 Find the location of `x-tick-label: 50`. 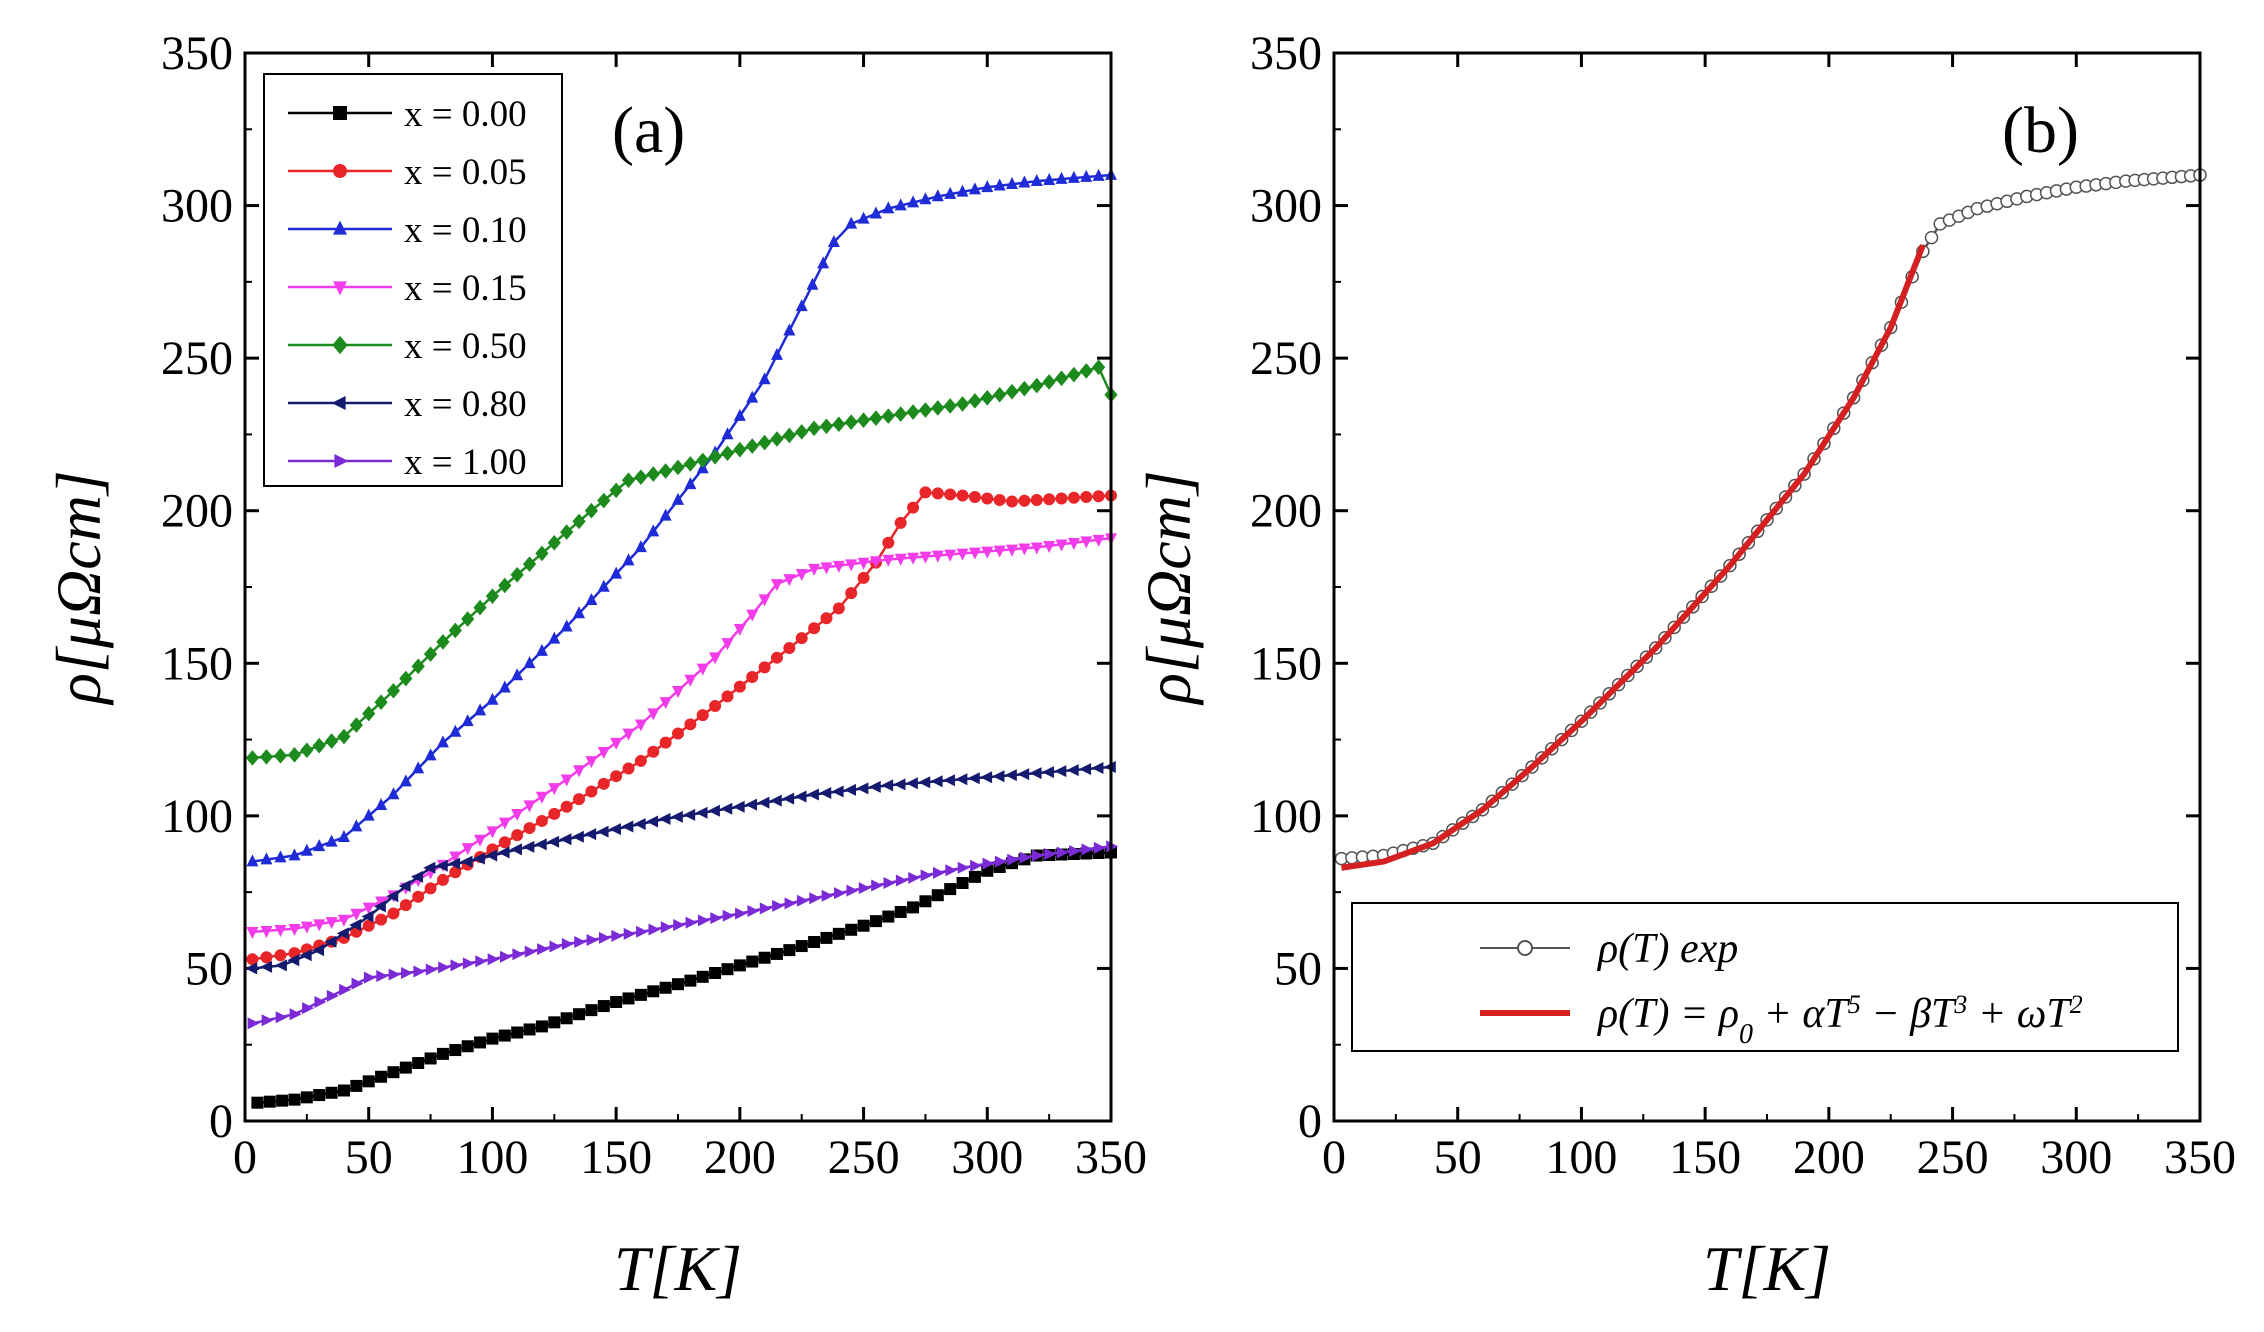

x-tick-label: 50 is located at coordinates (369, 1157).